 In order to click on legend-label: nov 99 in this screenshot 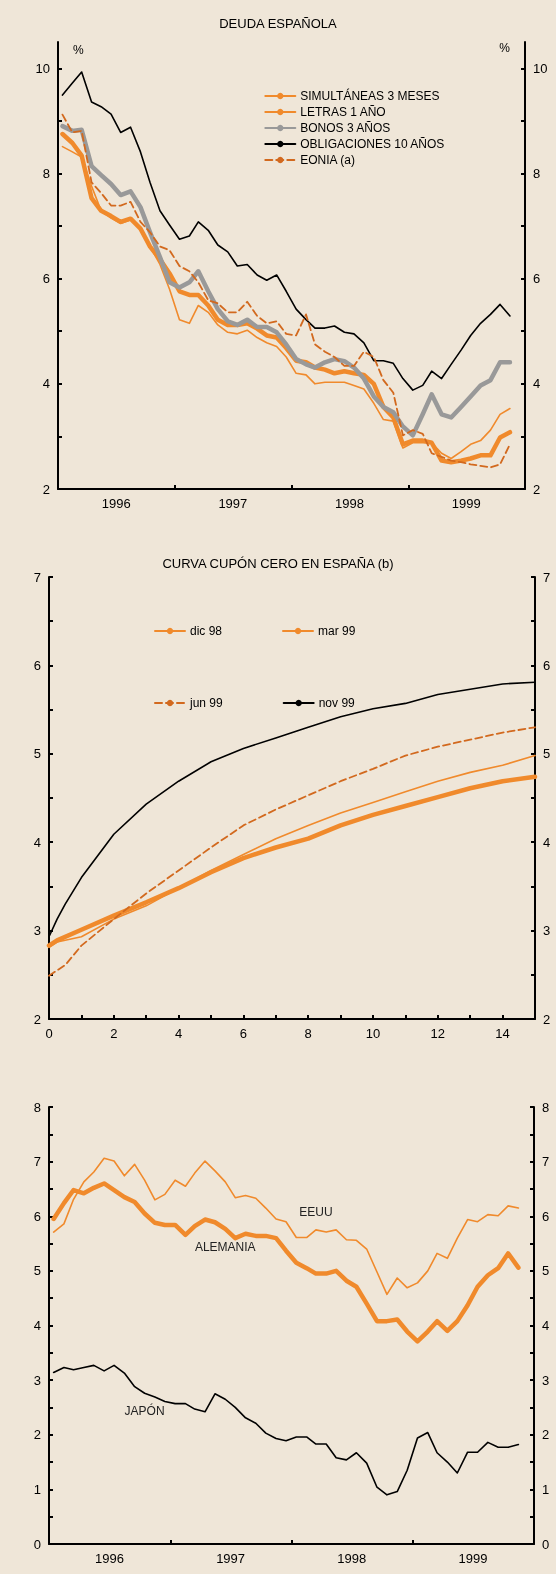, I will do `click(337, 703)`.